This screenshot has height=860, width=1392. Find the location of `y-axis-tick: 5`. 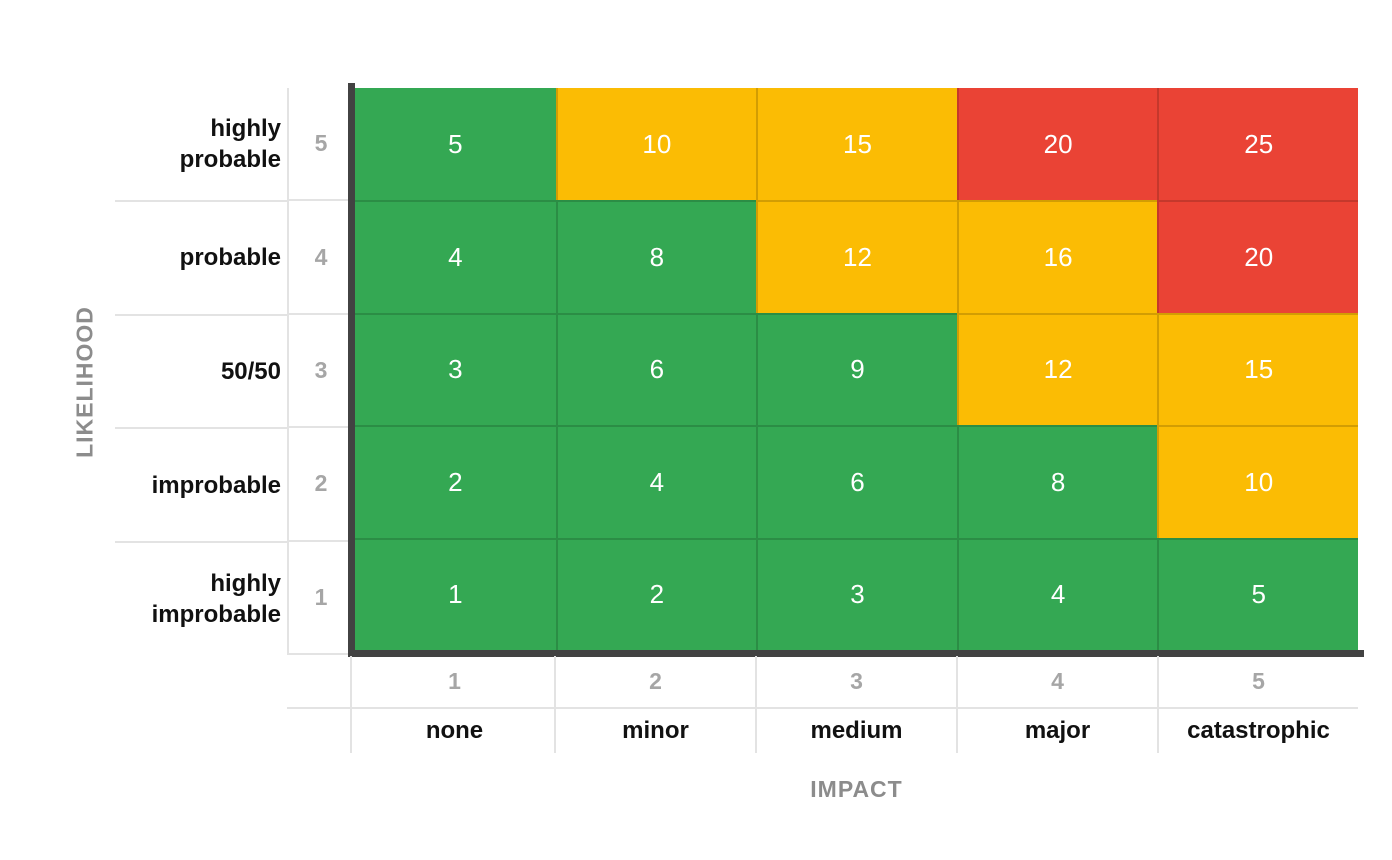

y-axis-tick: 5 is located at coordinates (321, 145).